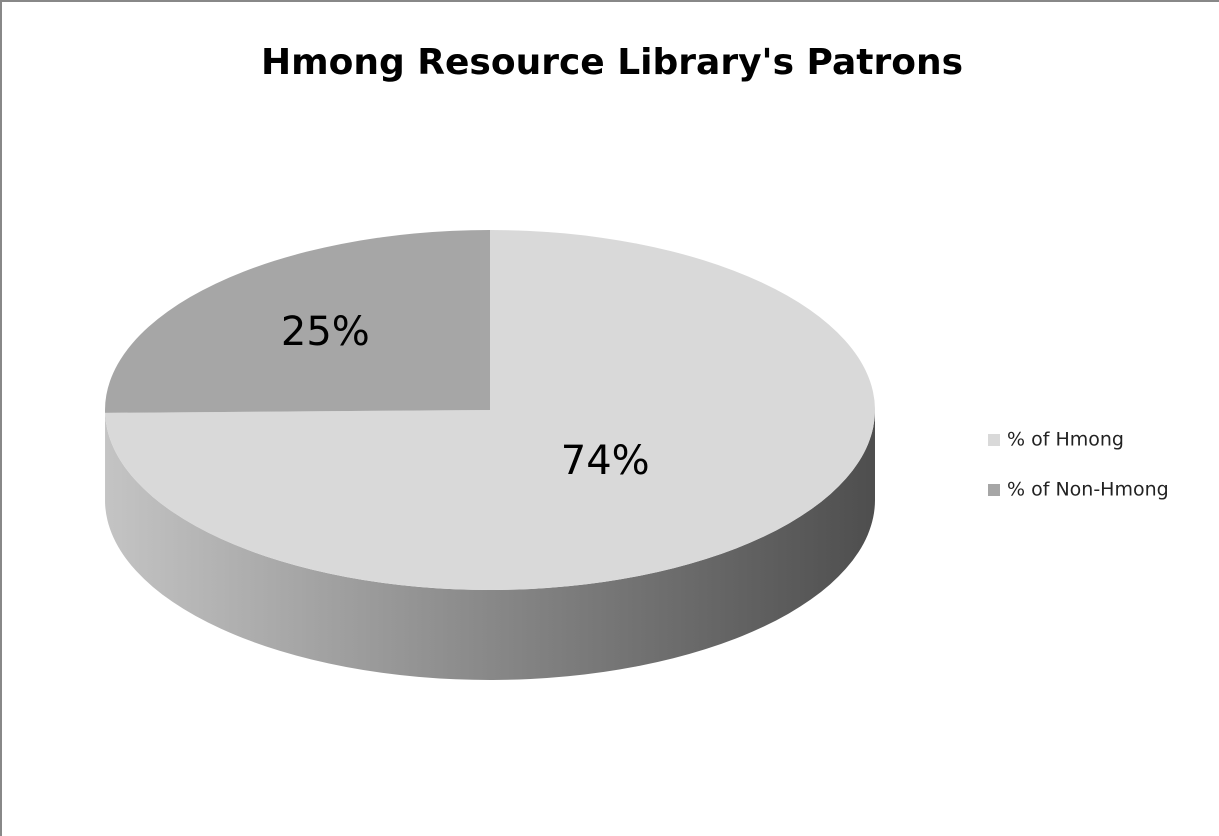 The width and height of the screenshot is (1219, 836). What do you see at coordinates (1065, 440) in the screenshot?
I see `legend-label: % of Hmong` at bounding box center [1065, 440].